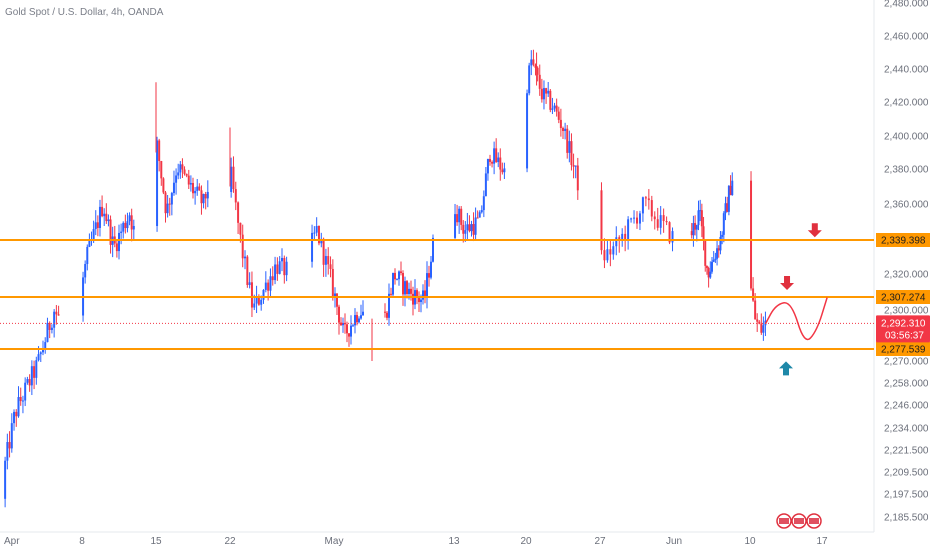 The width and height of the screenshot is (932, 550). Describe the element at coordinates (906, 103) in the screenshot. I see `y-tick-label: 2,420.000` at that location.